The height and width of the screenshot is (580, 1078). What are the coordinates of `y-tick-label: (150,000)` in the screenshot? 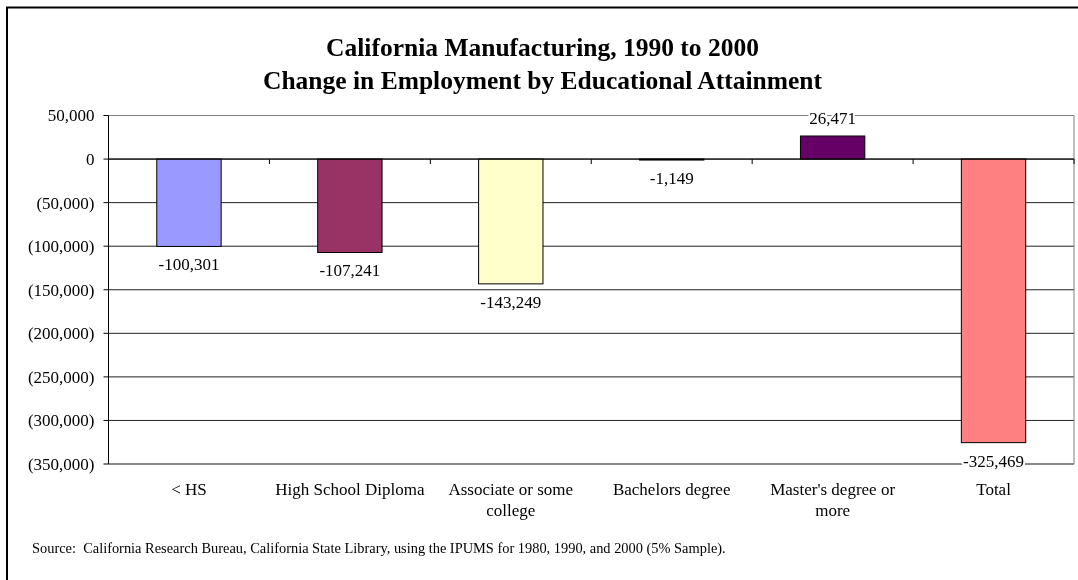 It's located at (61, 290).